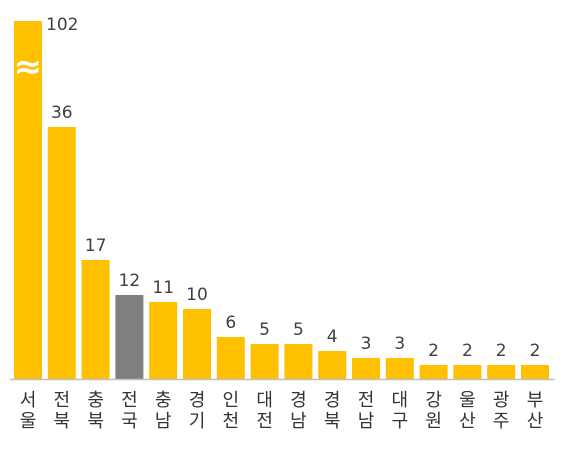 This screenshot has width=566, height=451. I want to click on value-label-울산: 2, so click(467, 351).